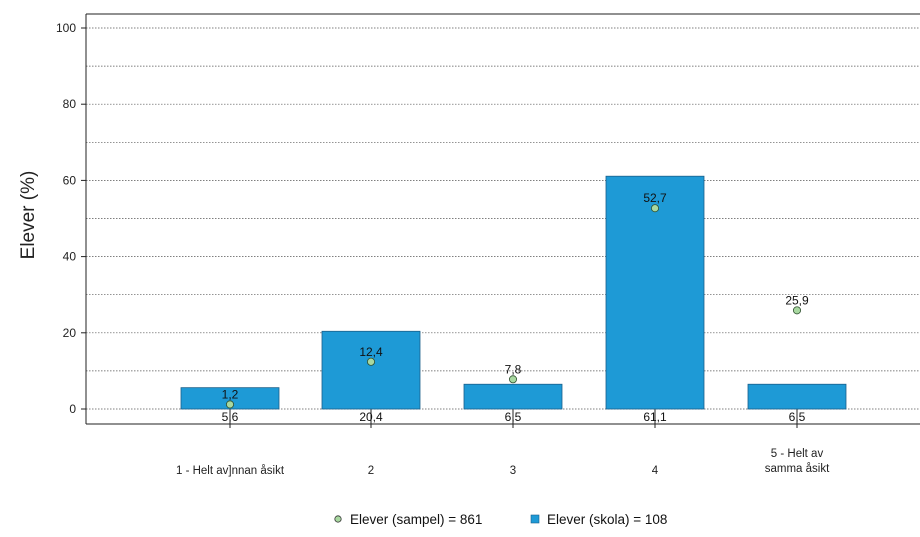  Describe the element at coordinates (797, 454) in the screenshot. I see `category-label: 5 - Helt av` at that location.